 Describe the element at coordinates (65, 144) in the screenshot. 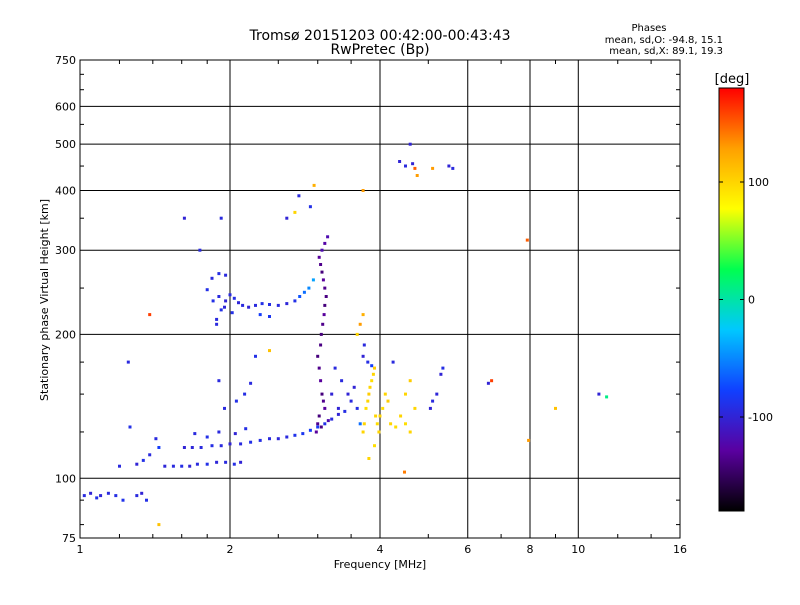

I see `y-tick-label-5: 500` at that location.